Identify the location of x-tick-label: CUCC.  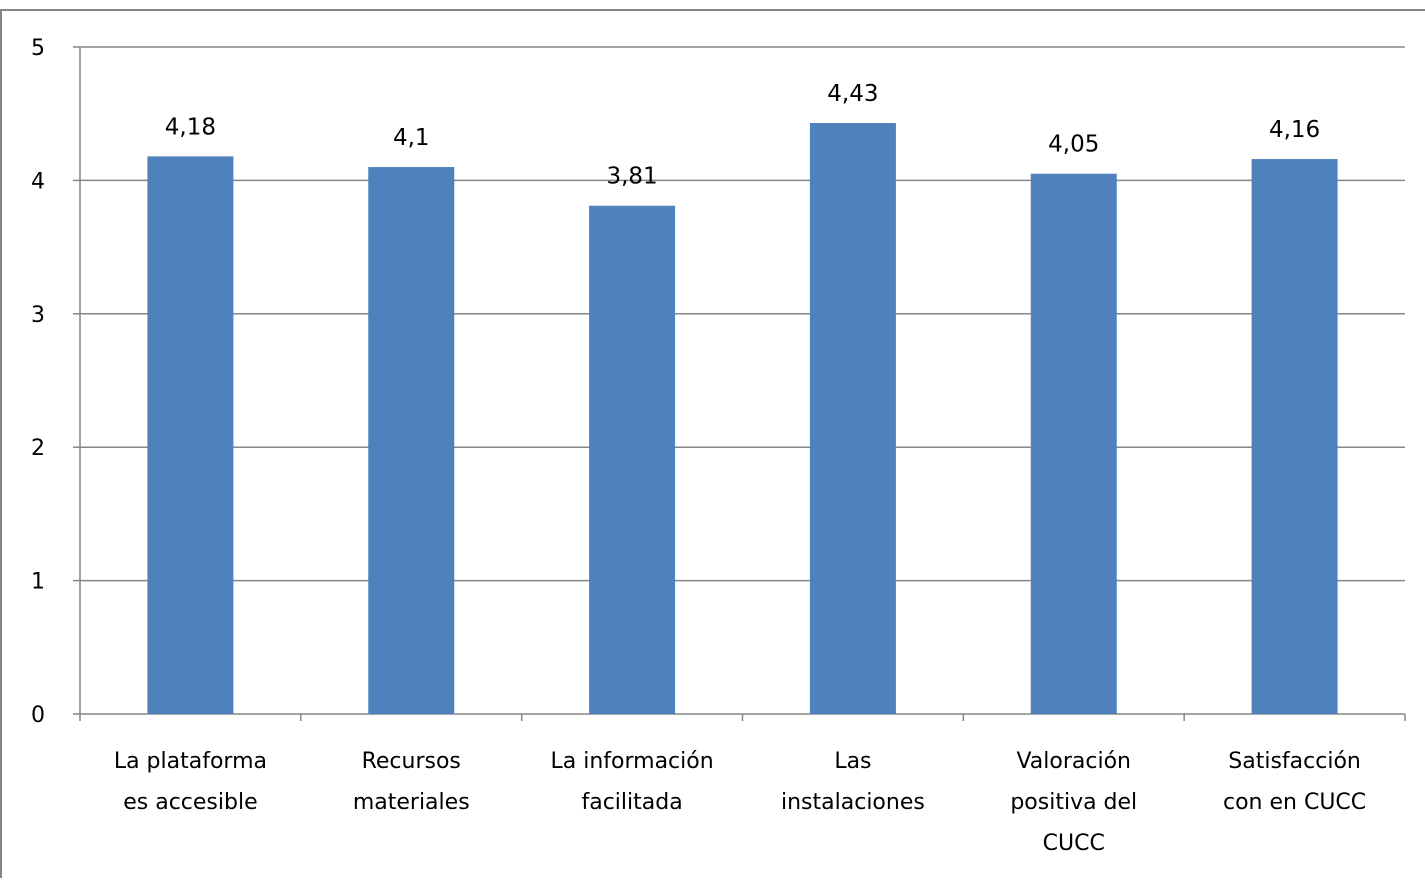
(1074, 843).